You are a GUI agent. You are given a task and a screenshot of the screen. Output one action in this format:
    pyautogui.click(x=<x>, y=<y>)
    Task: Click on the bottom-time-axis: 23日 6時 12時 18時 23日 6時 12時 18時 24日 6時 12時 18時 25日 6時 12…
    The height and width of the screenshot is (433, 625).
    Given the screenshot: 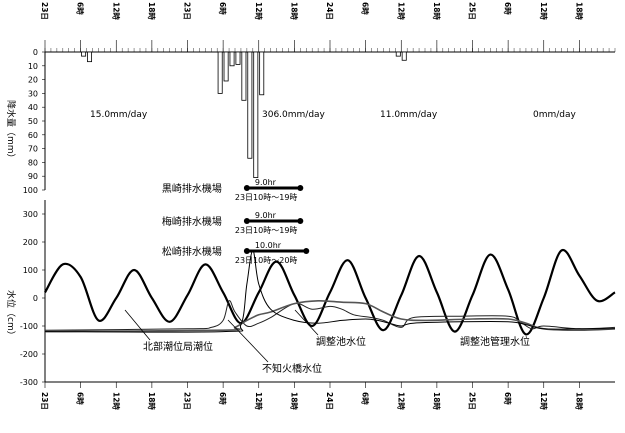 What is the action you would take?
    pyautogui.click(x=312, y=396)
    